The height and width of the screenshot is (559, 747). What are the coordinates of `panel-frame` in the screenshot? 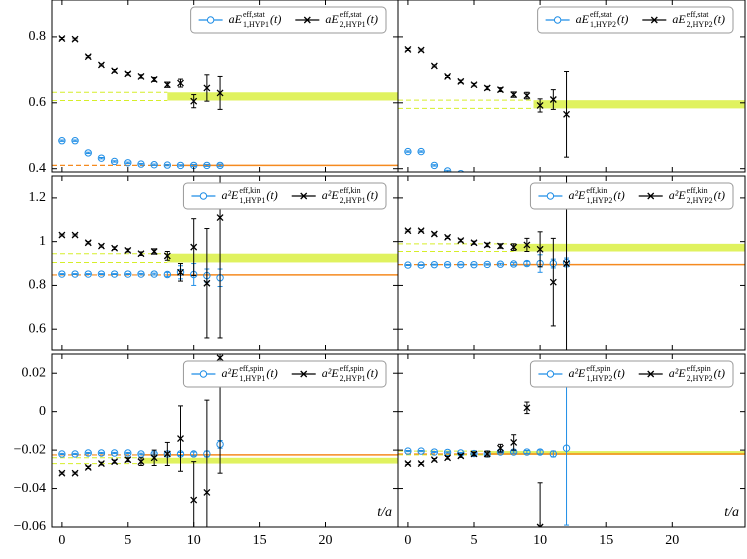 It's located at (571, 263).